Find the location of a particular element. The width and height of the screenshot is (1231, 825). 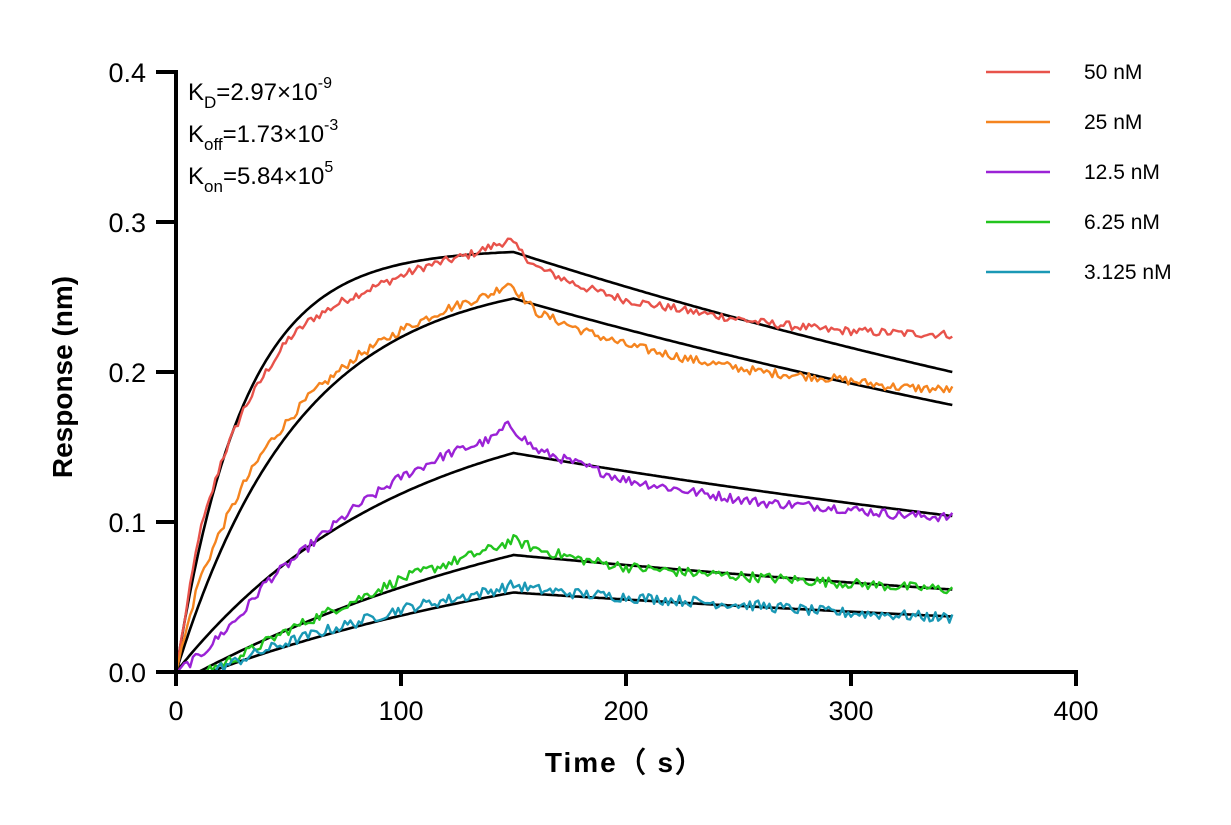

legend-item: 6.25 nM is located at coordinates (1073, 222).